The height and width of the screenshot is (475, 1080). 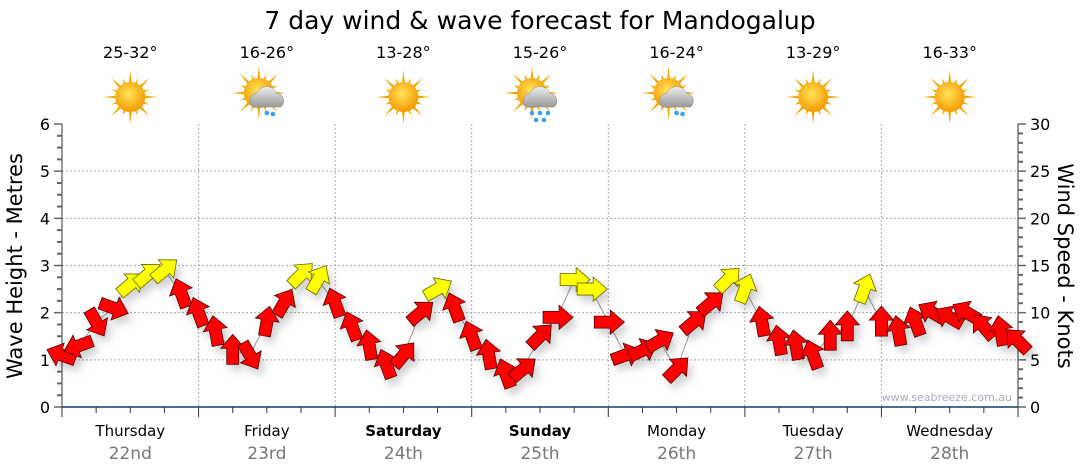 I want to click on temperature-range: 16-33°, so click(x=949, y=52).